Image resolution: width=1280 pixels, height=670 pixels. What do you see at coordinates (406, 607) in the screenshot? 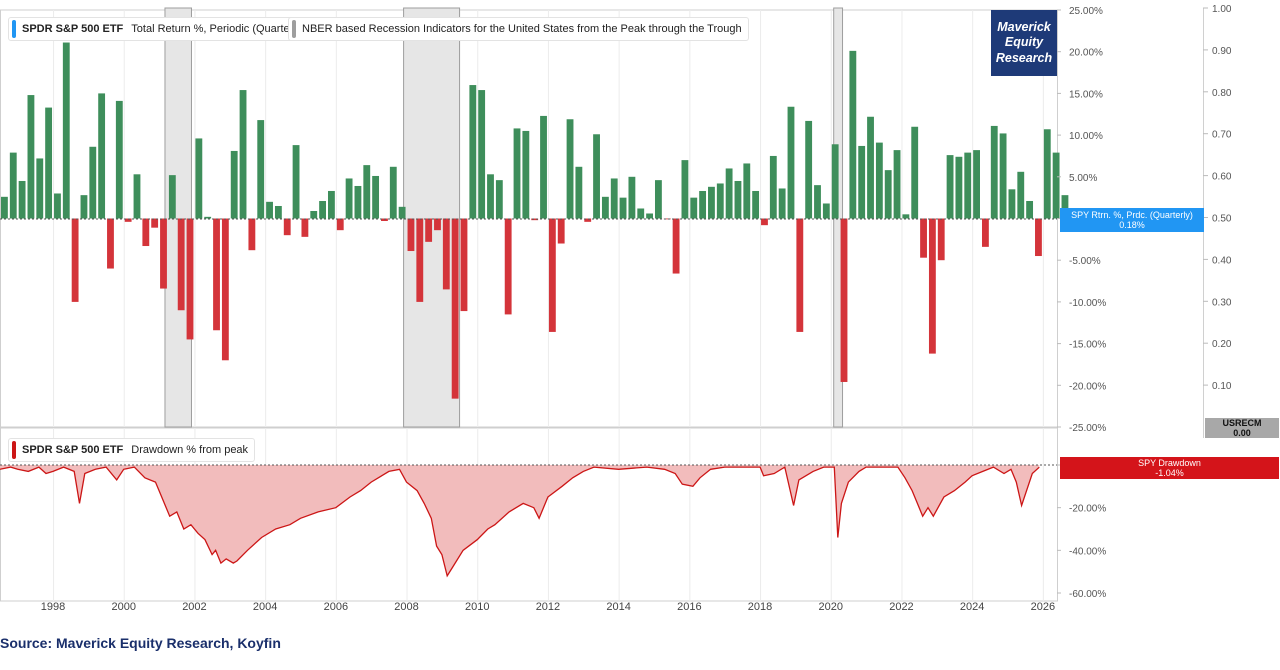
I see `x-tick-label: 2008` at bounding box center [406, 607].